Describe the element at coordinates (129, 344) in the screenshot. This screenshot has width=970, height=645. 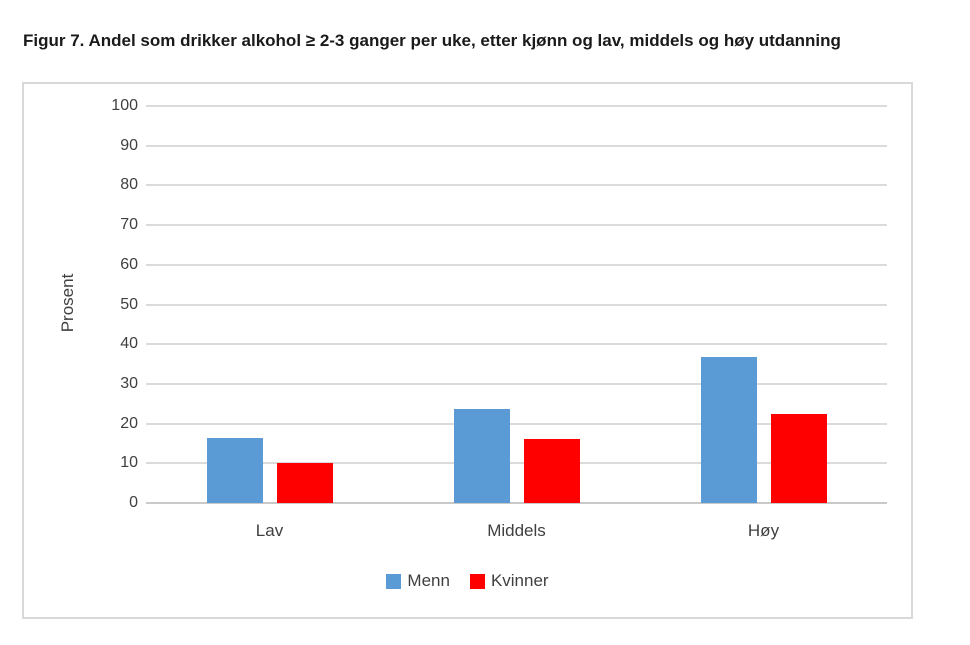
I see `y-tick-label-40: 40` at that location.